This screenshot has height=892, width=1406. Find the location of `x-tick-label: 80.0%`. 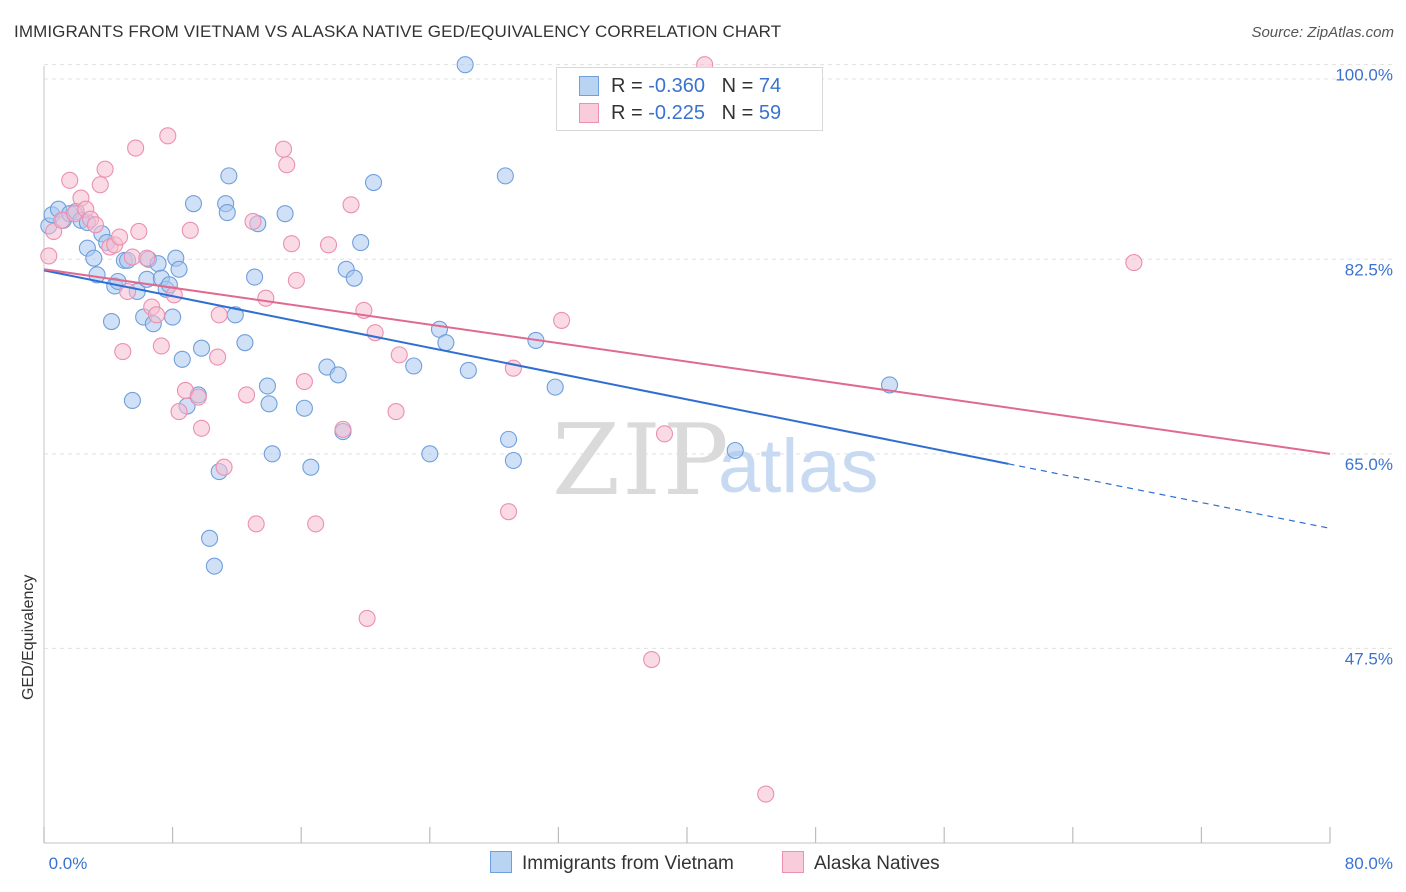

x-tick-label: 80.0% is located at coordinates (1369, 863).